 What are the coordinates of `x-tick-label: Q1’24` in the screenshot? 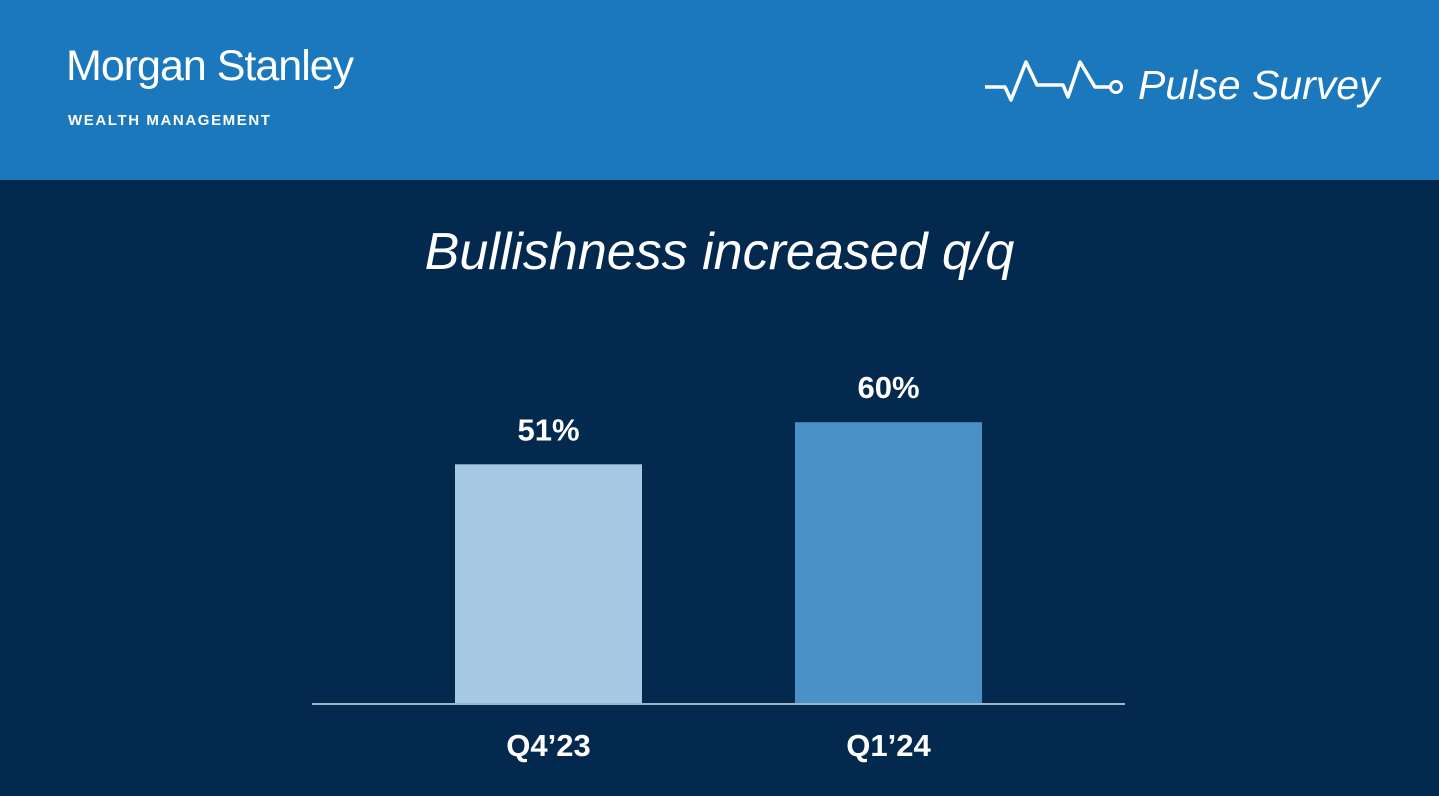 It's located at (888, 745).